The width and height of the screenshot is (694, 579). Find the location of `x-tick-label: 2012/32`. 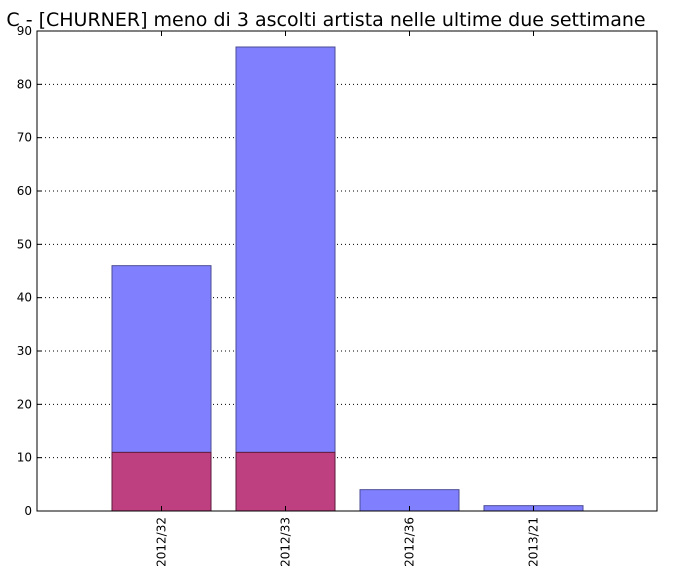

x-tick-label: 2012/32 is located at coordinates (162, 542).